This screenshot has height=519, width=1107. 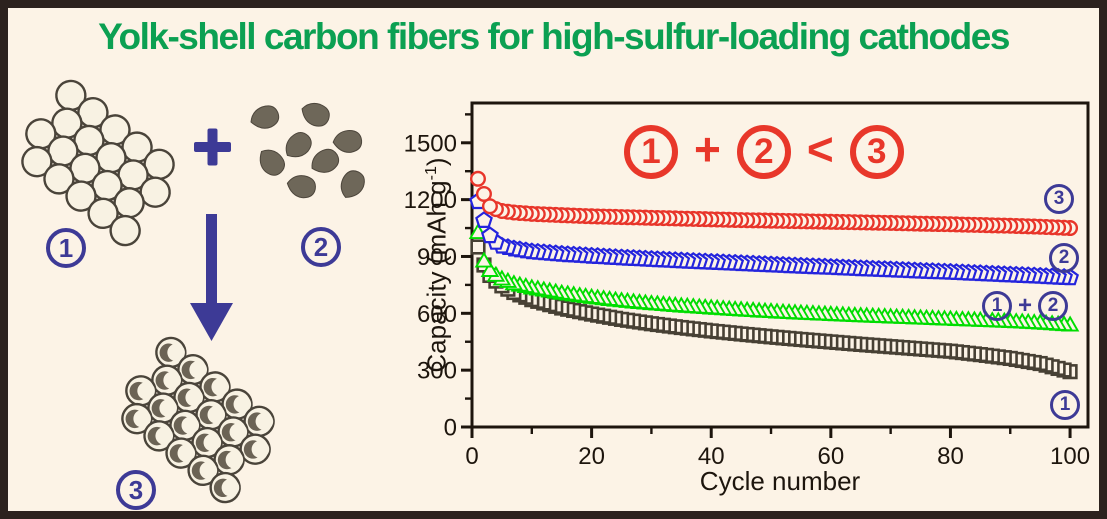 What do you see at coordinates (651, 152) in the screenshot?
I see `annotation-circled-1: 1` at bounding box center [651, 152].